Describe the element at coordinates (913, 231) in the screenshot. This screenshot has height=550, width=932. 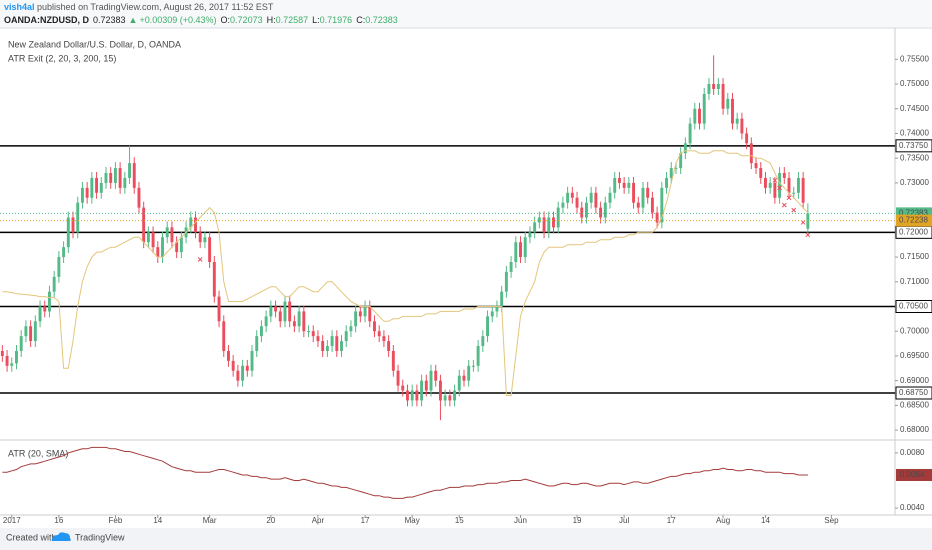
I see `level-label: 0.72000` at that location.